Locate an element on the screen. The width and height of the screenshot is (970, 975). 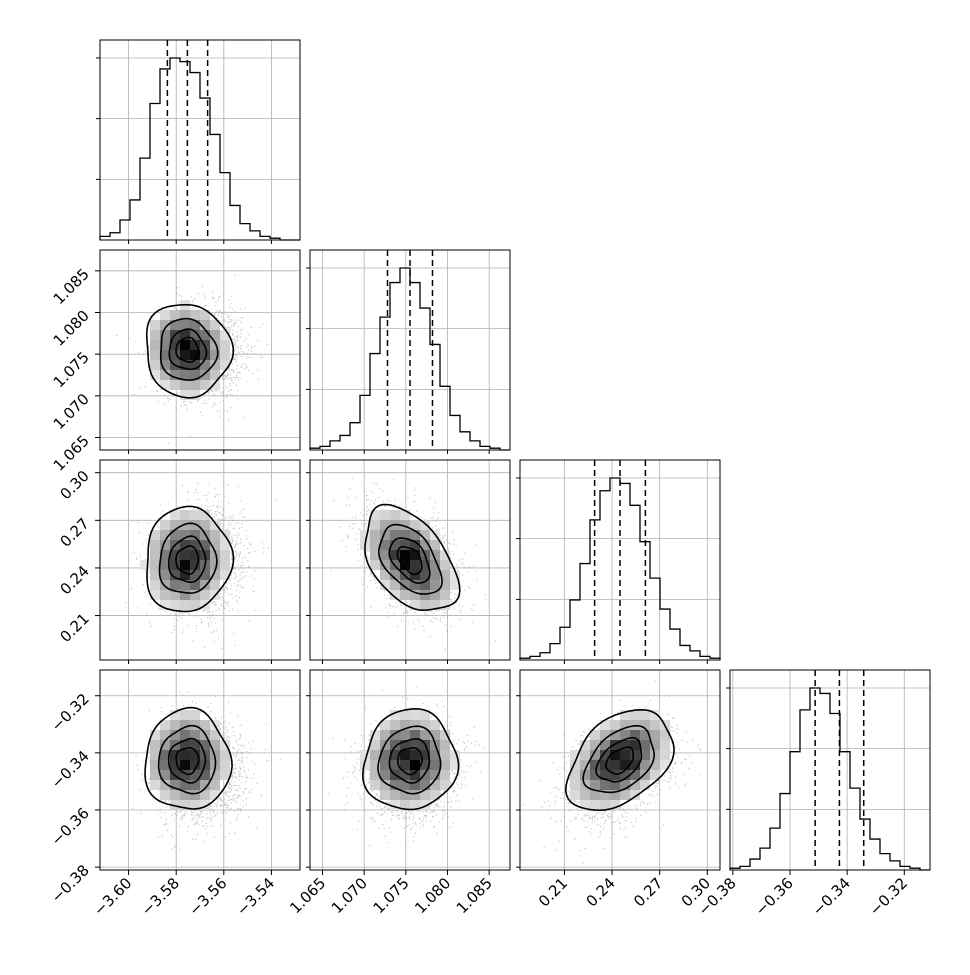
y-tick-label-p2: 1.085 is located at coordinates (71, 286).